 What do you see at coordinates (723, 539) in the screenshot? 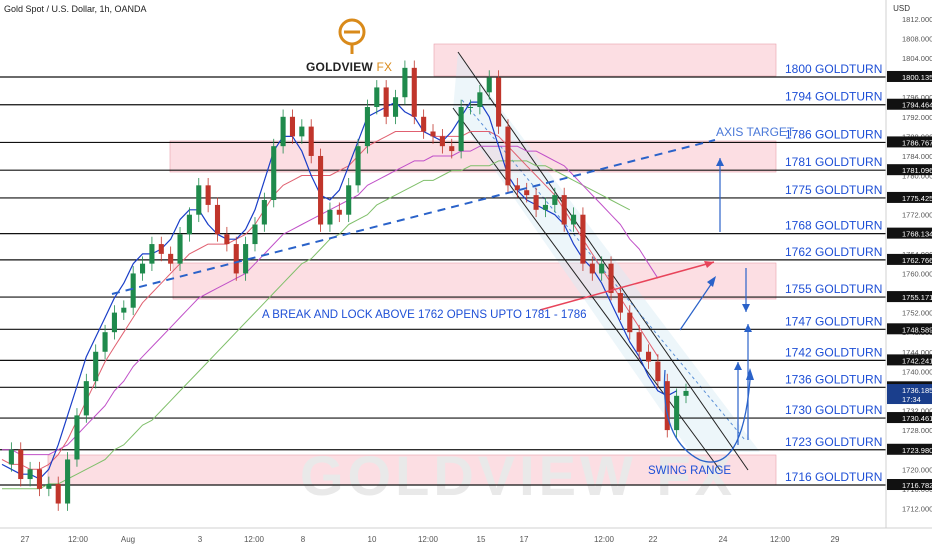
I see `x-tick-label: 24` at bounding box center [723, 539].